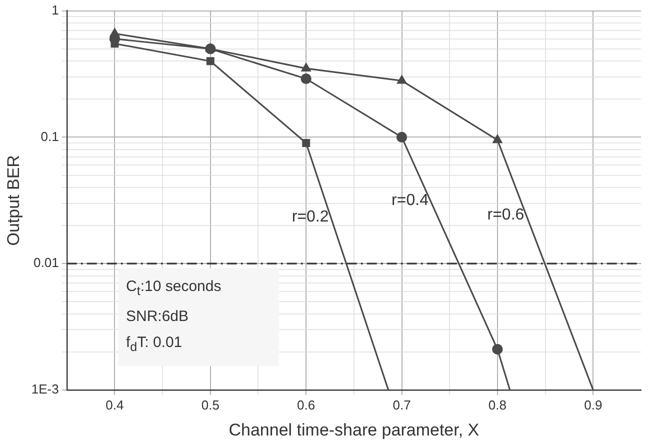 The image size is (653, 445). What do you see at coordinates (497, 404) in the screenshot?
I see `x-tick-label: 0.8` at bounding box center [497, 404].